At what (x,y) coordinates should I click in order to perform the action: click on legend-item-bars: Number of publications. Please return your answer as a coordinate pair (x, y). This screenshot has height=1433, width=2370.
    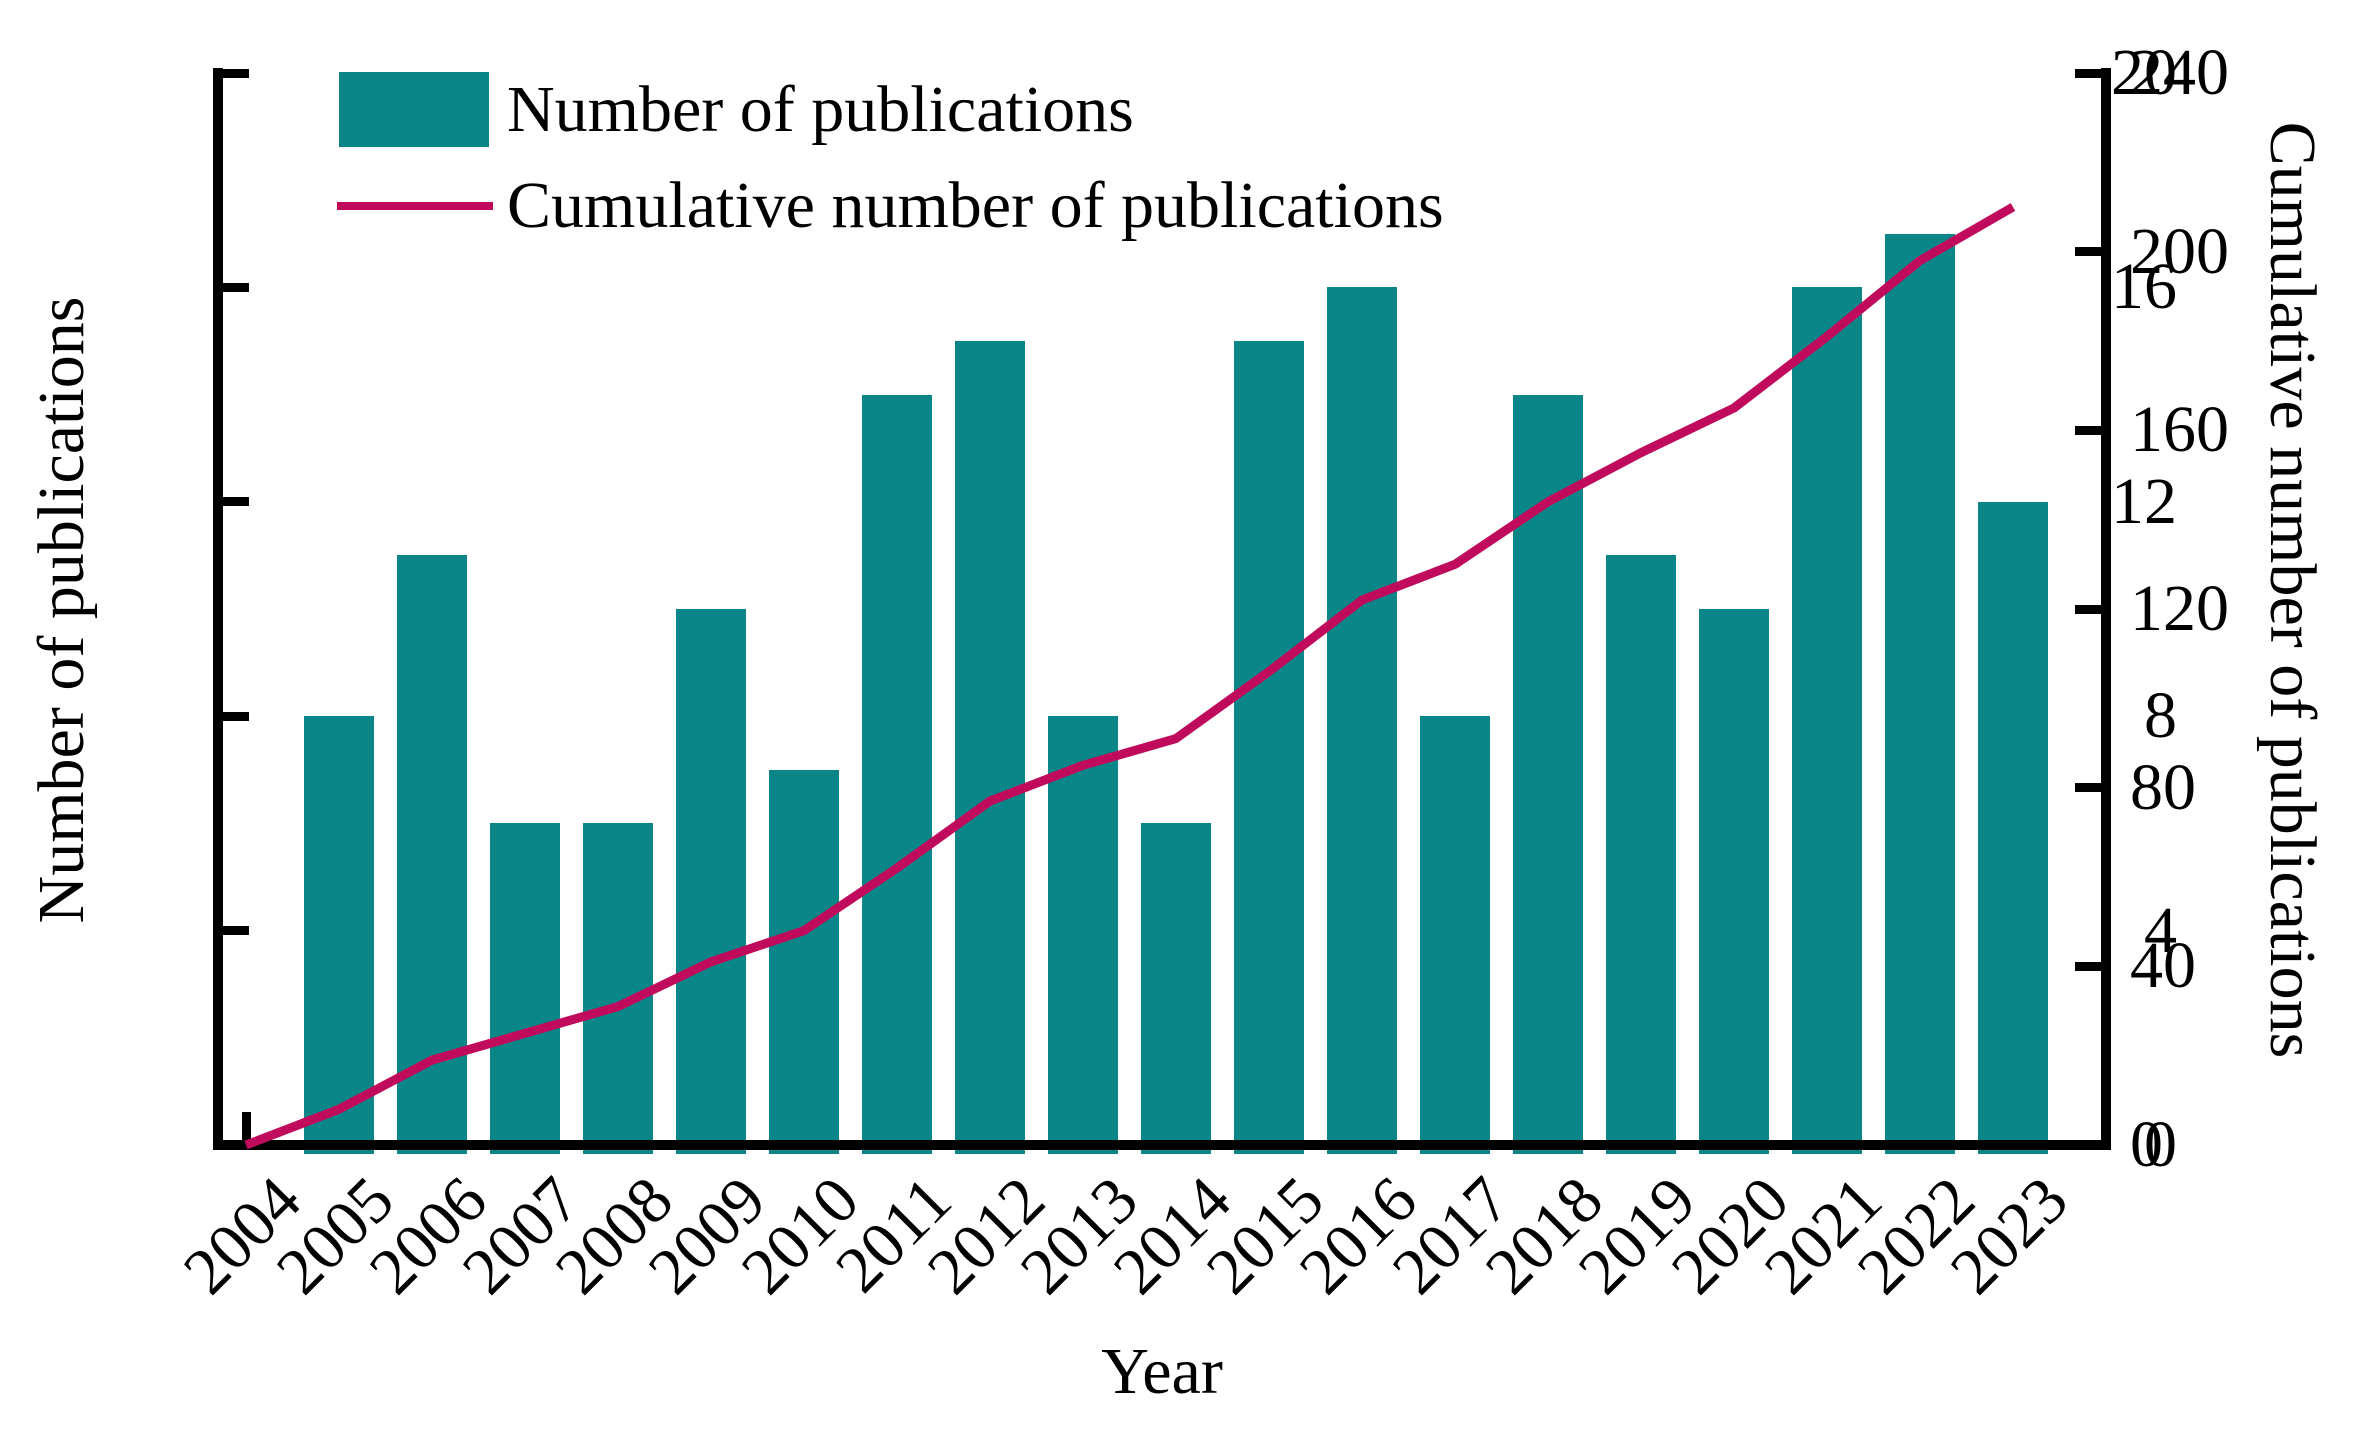
    Looking at the image, I should click on (736, 109).